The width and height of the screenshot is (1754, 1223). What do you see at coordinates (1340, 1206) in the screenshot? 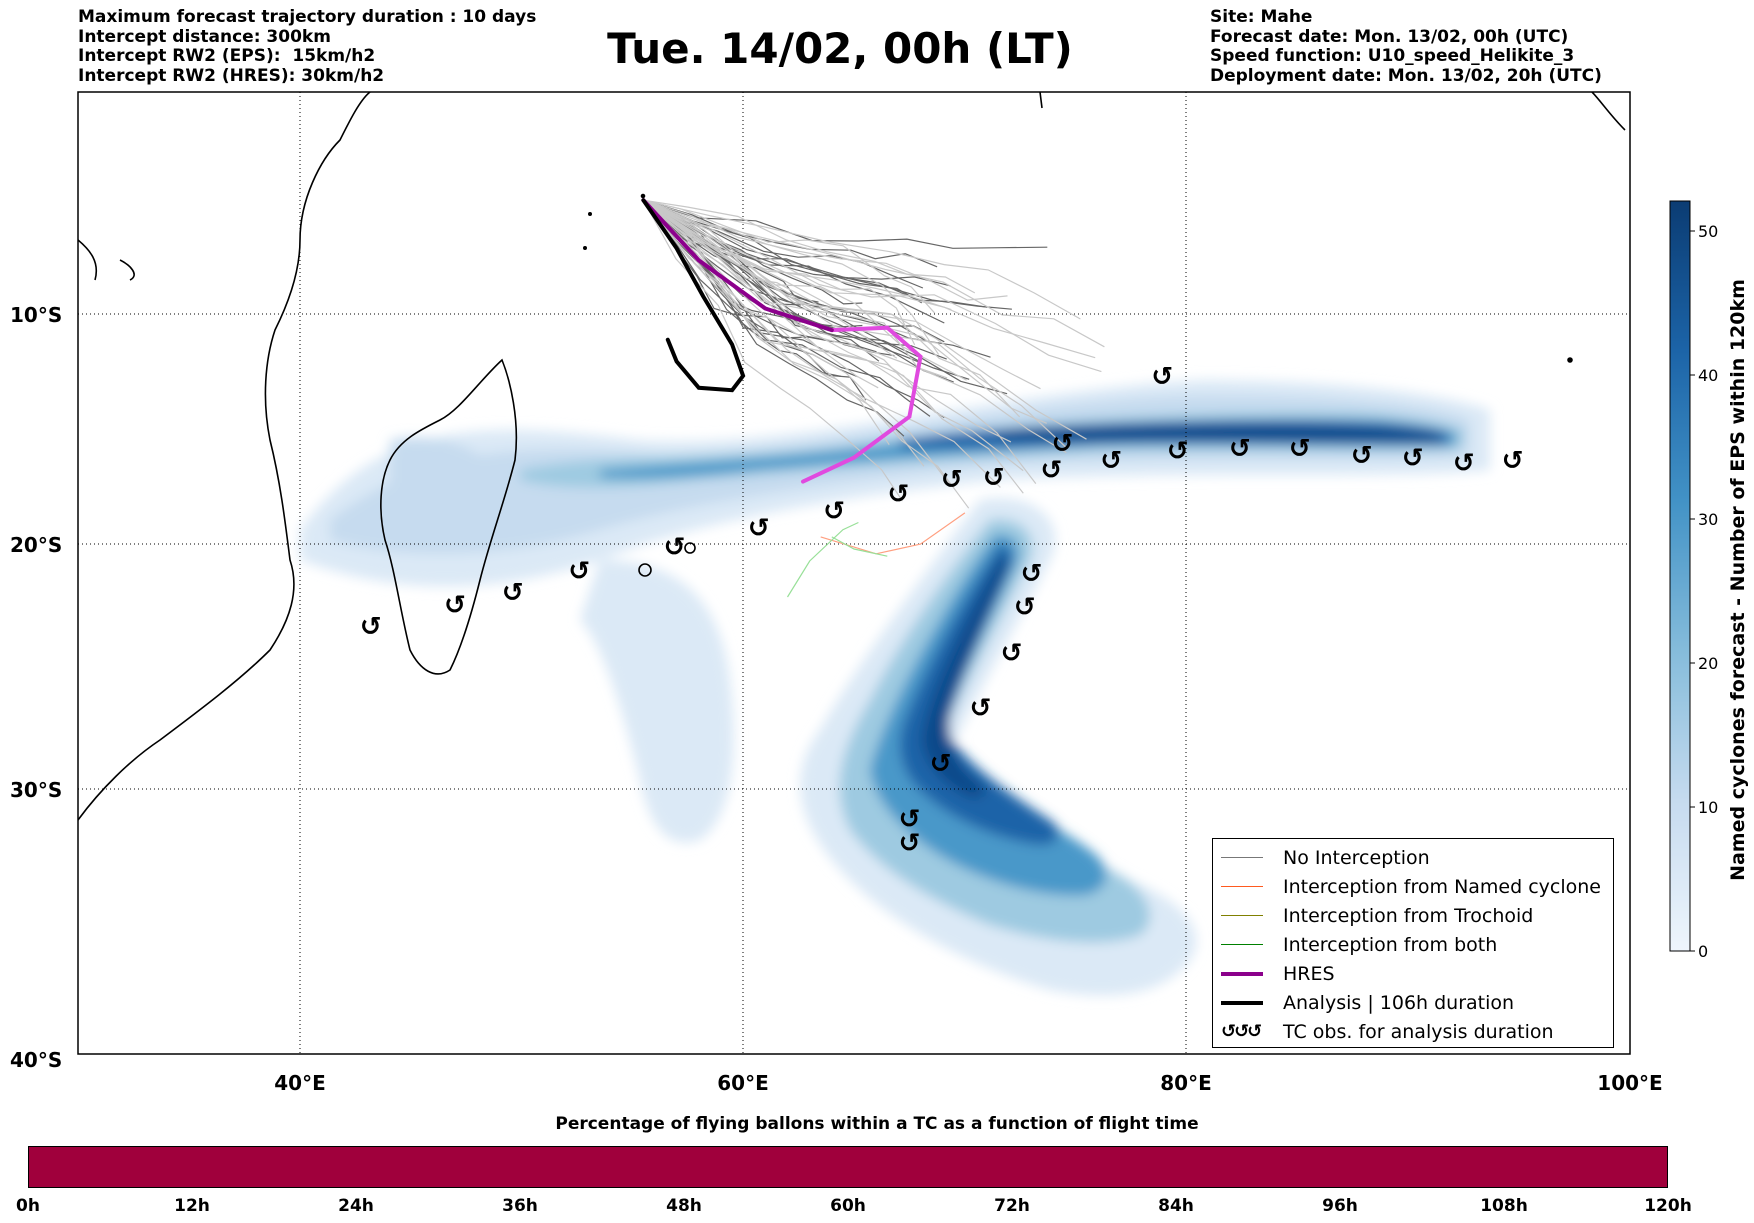
I see `flight-time-tick-label: 96h` at bounding box center [1340, 1206].